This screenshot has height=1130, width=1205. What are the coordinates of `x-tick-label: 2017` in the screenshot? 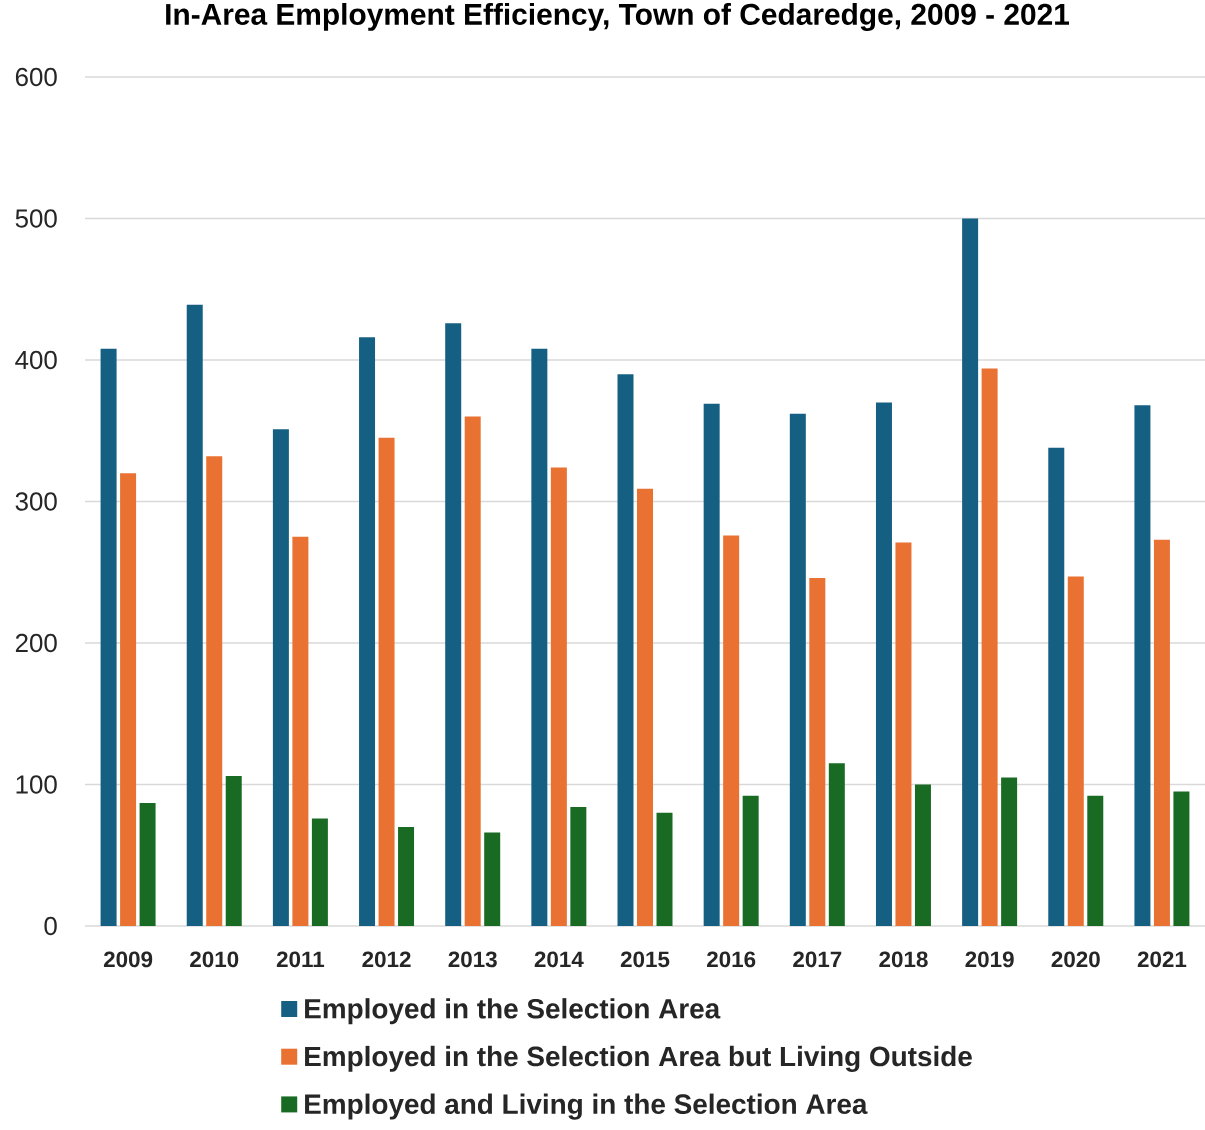 It's located at (817, 959).